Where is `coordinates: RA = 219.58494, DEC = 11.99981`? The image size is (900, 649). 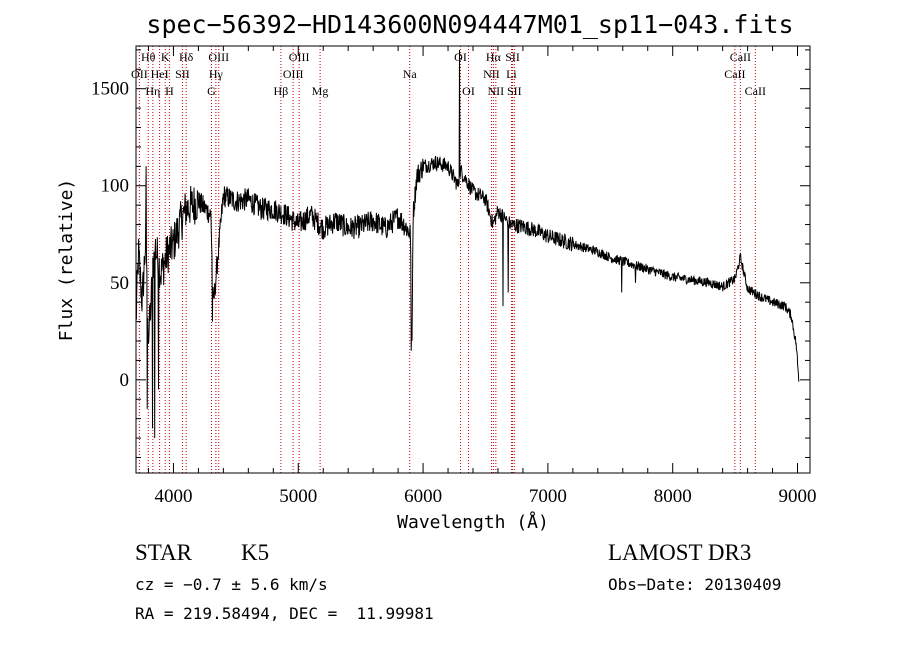 coordinates: RA = 219.58494, DEC = 11.99981 is located at coordinates (284, 613).